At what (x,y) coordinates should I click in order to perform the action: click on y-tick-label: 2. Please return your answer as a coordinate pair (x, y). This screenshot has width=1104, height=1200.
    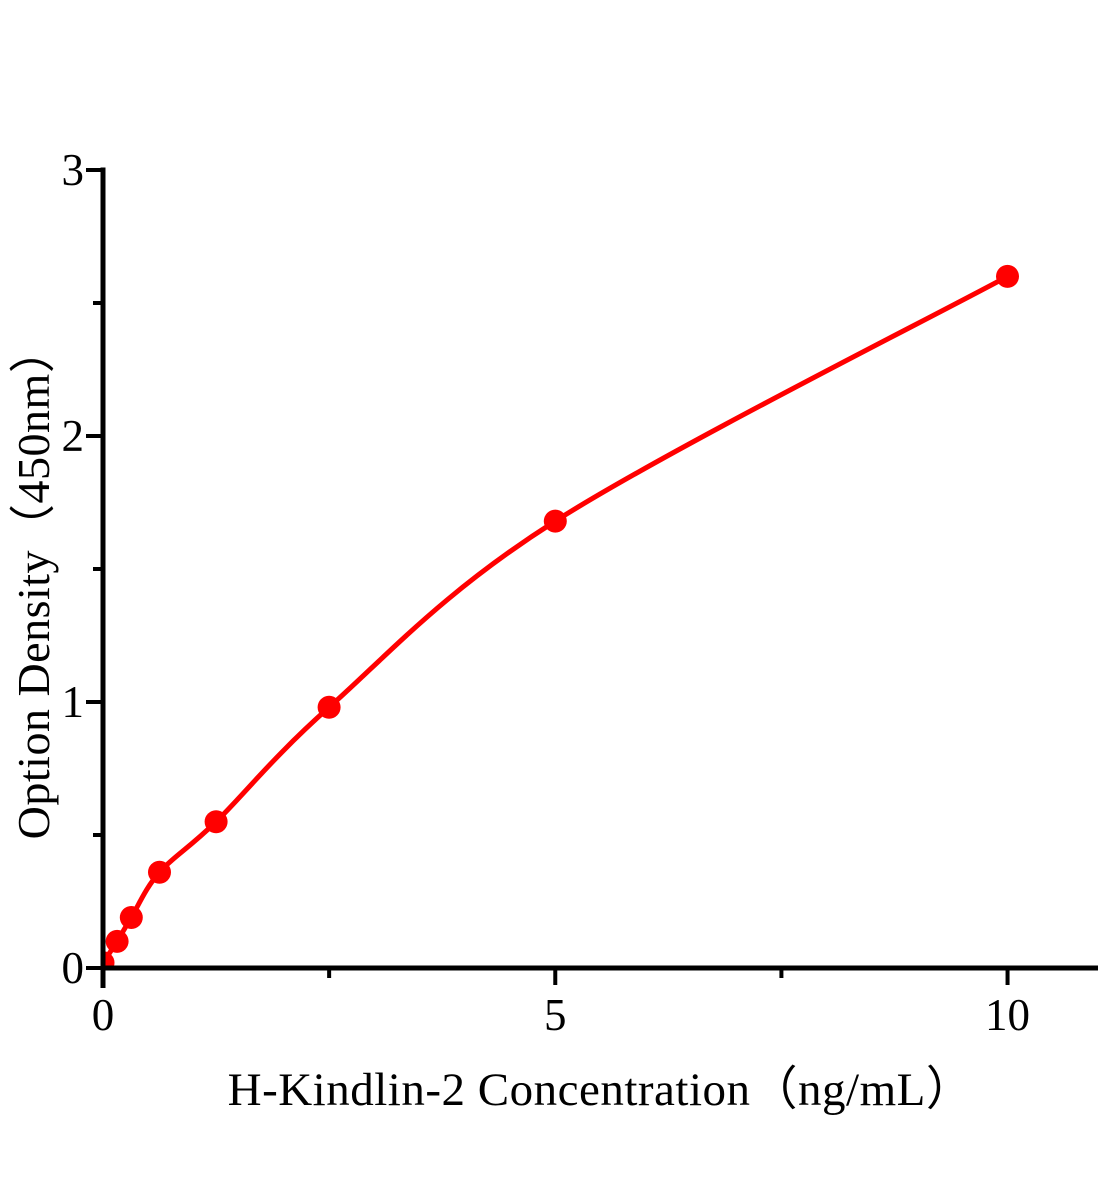
    Looking at the image, I should click on (73, 436).